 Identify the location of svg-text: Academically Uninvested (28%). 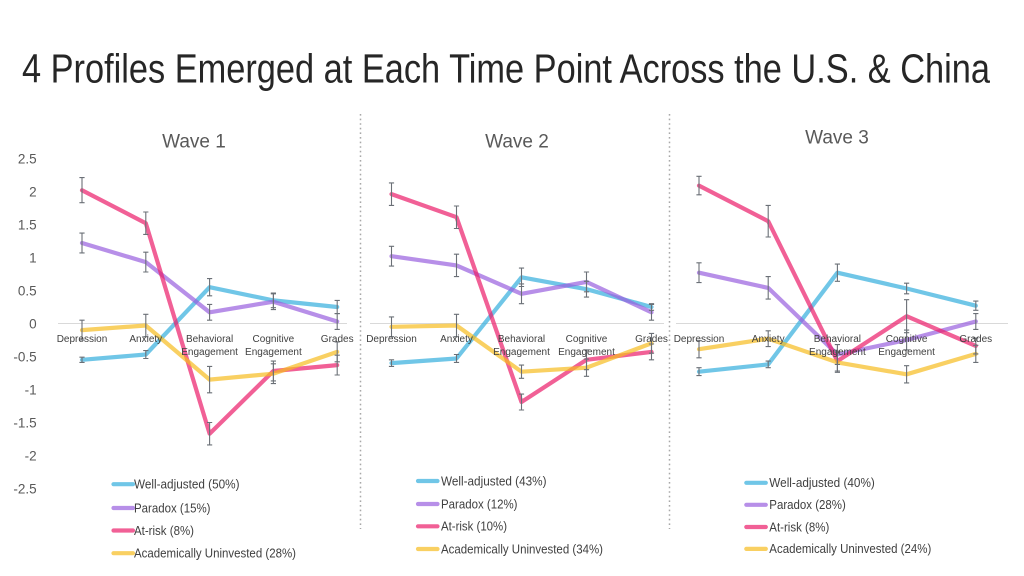
(215, 554).